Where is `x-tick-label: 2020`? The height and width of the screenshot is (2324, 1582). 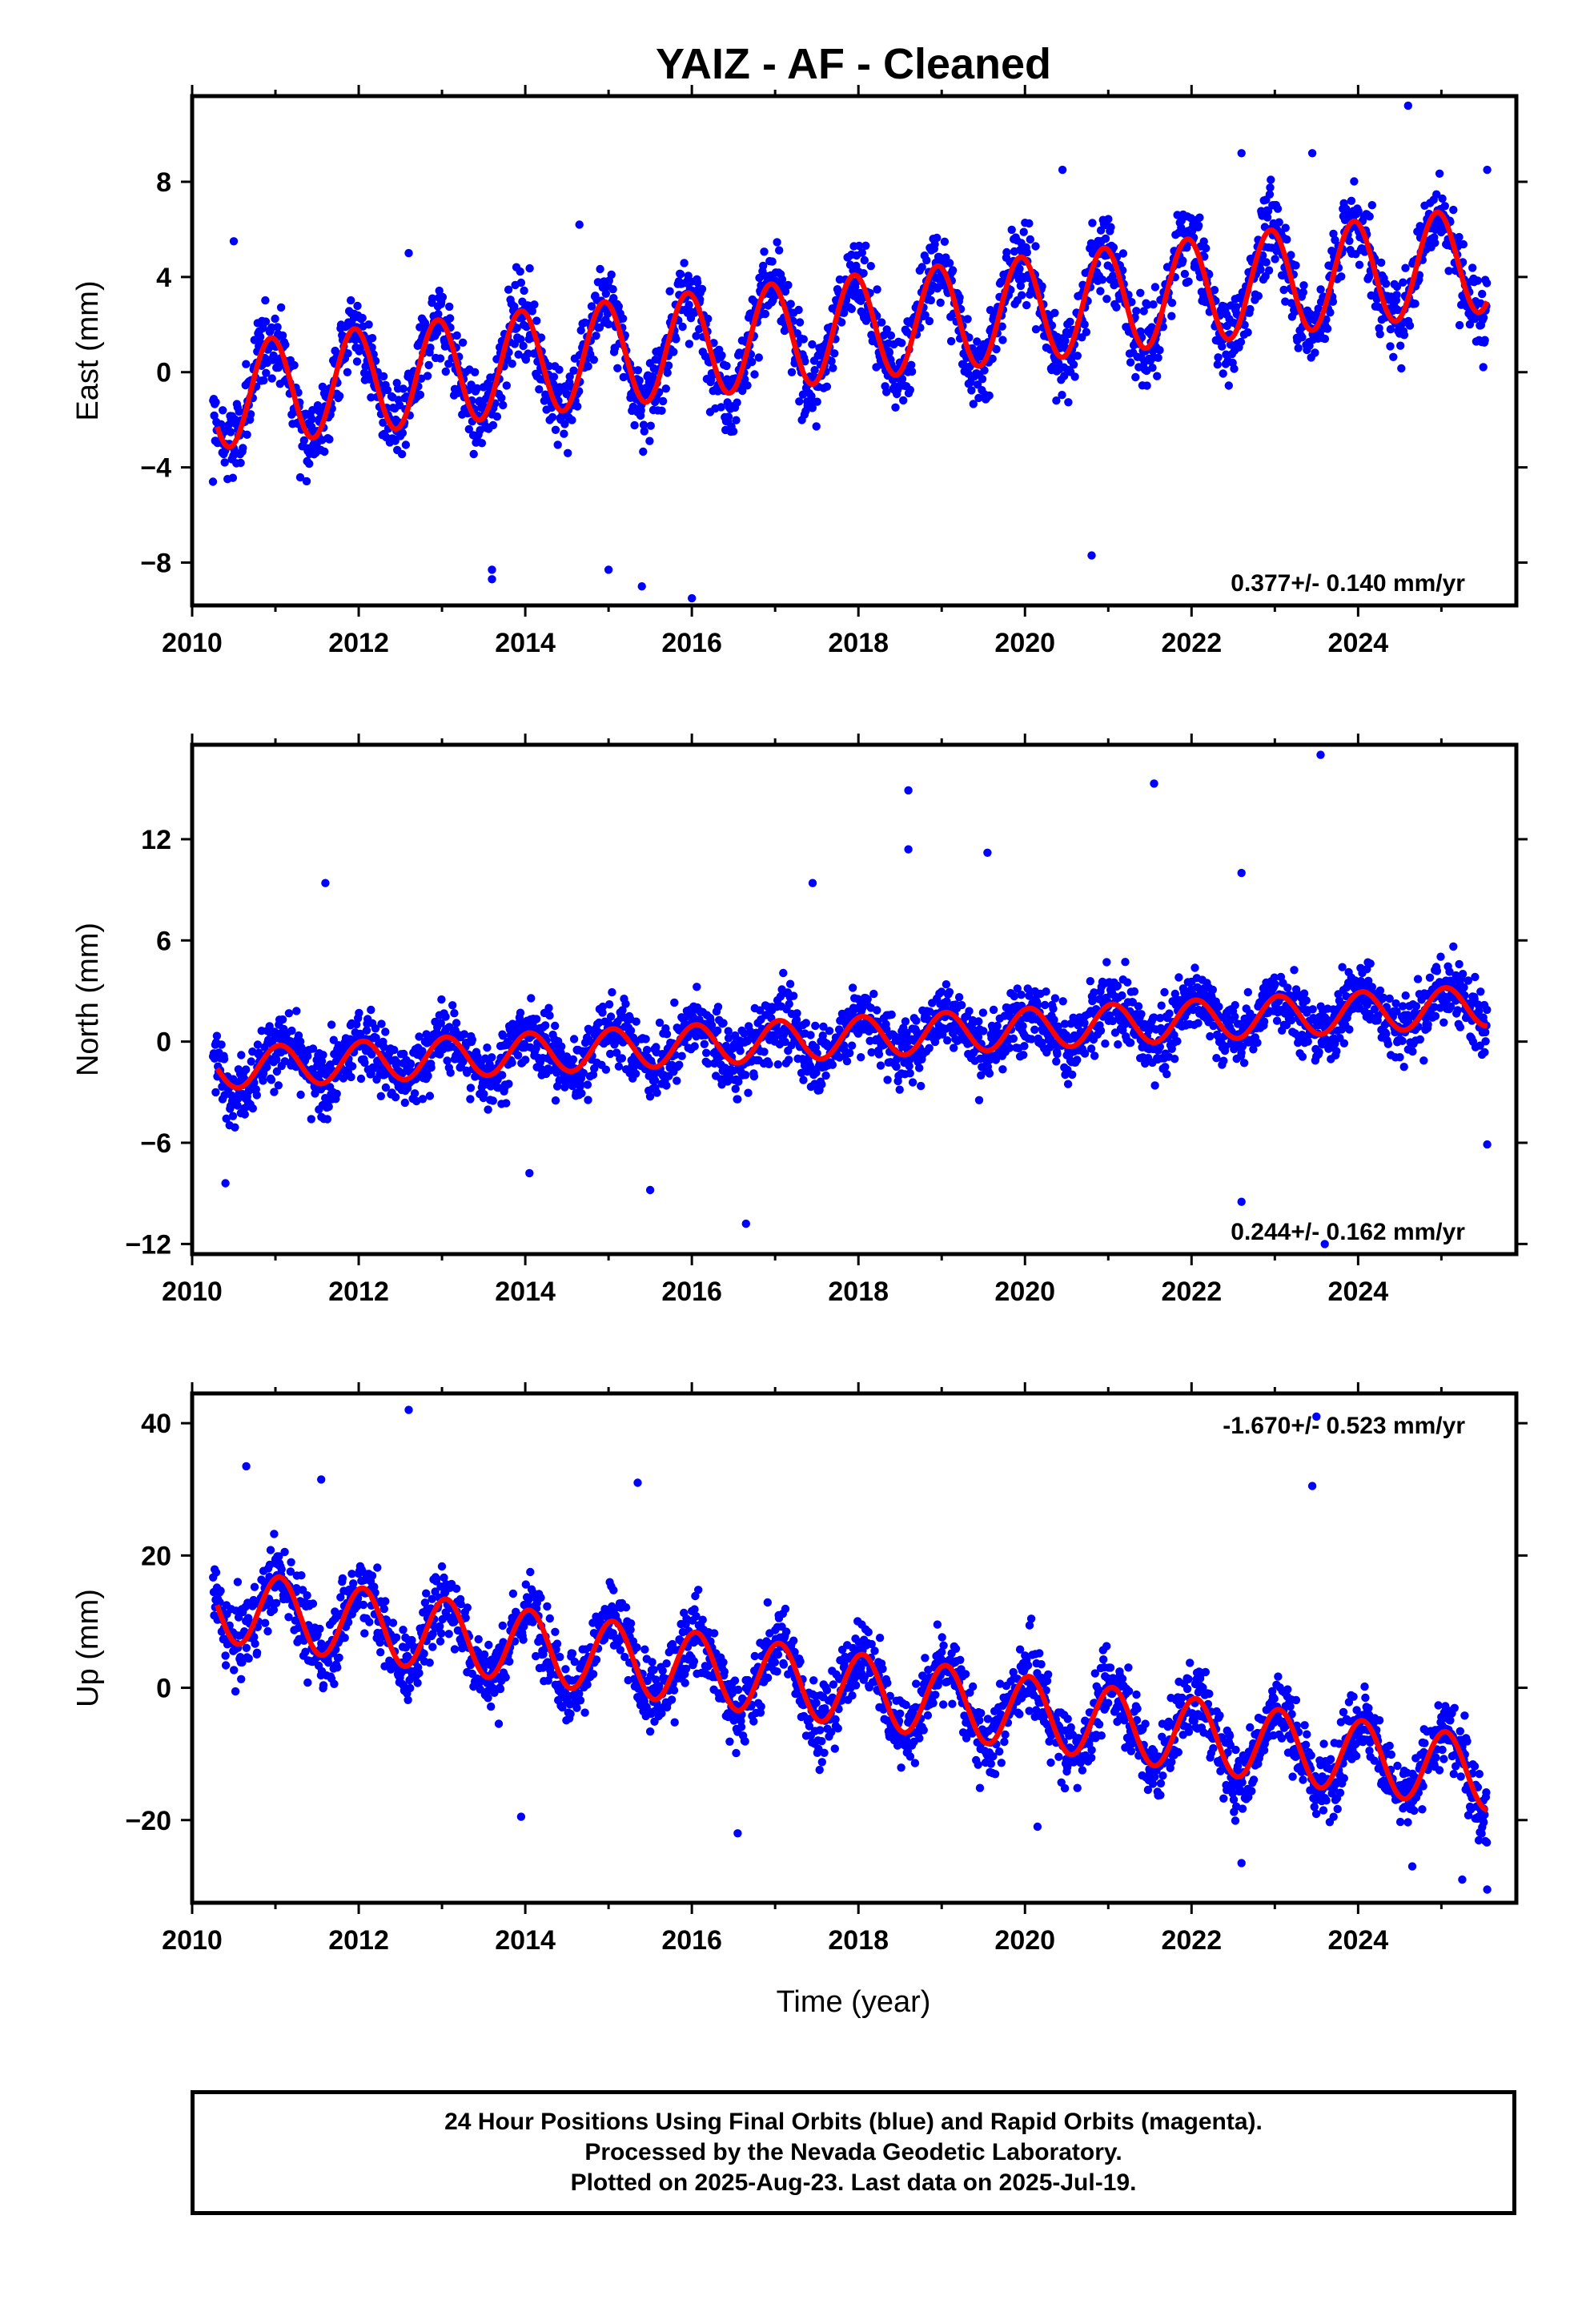
x-tick-label: 2020 is located at coordinates (1025, 643).